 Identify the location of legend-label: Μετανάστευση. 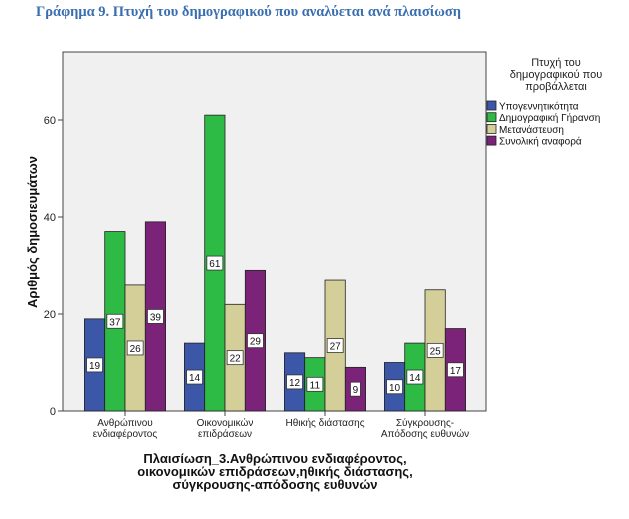
(531, 130).